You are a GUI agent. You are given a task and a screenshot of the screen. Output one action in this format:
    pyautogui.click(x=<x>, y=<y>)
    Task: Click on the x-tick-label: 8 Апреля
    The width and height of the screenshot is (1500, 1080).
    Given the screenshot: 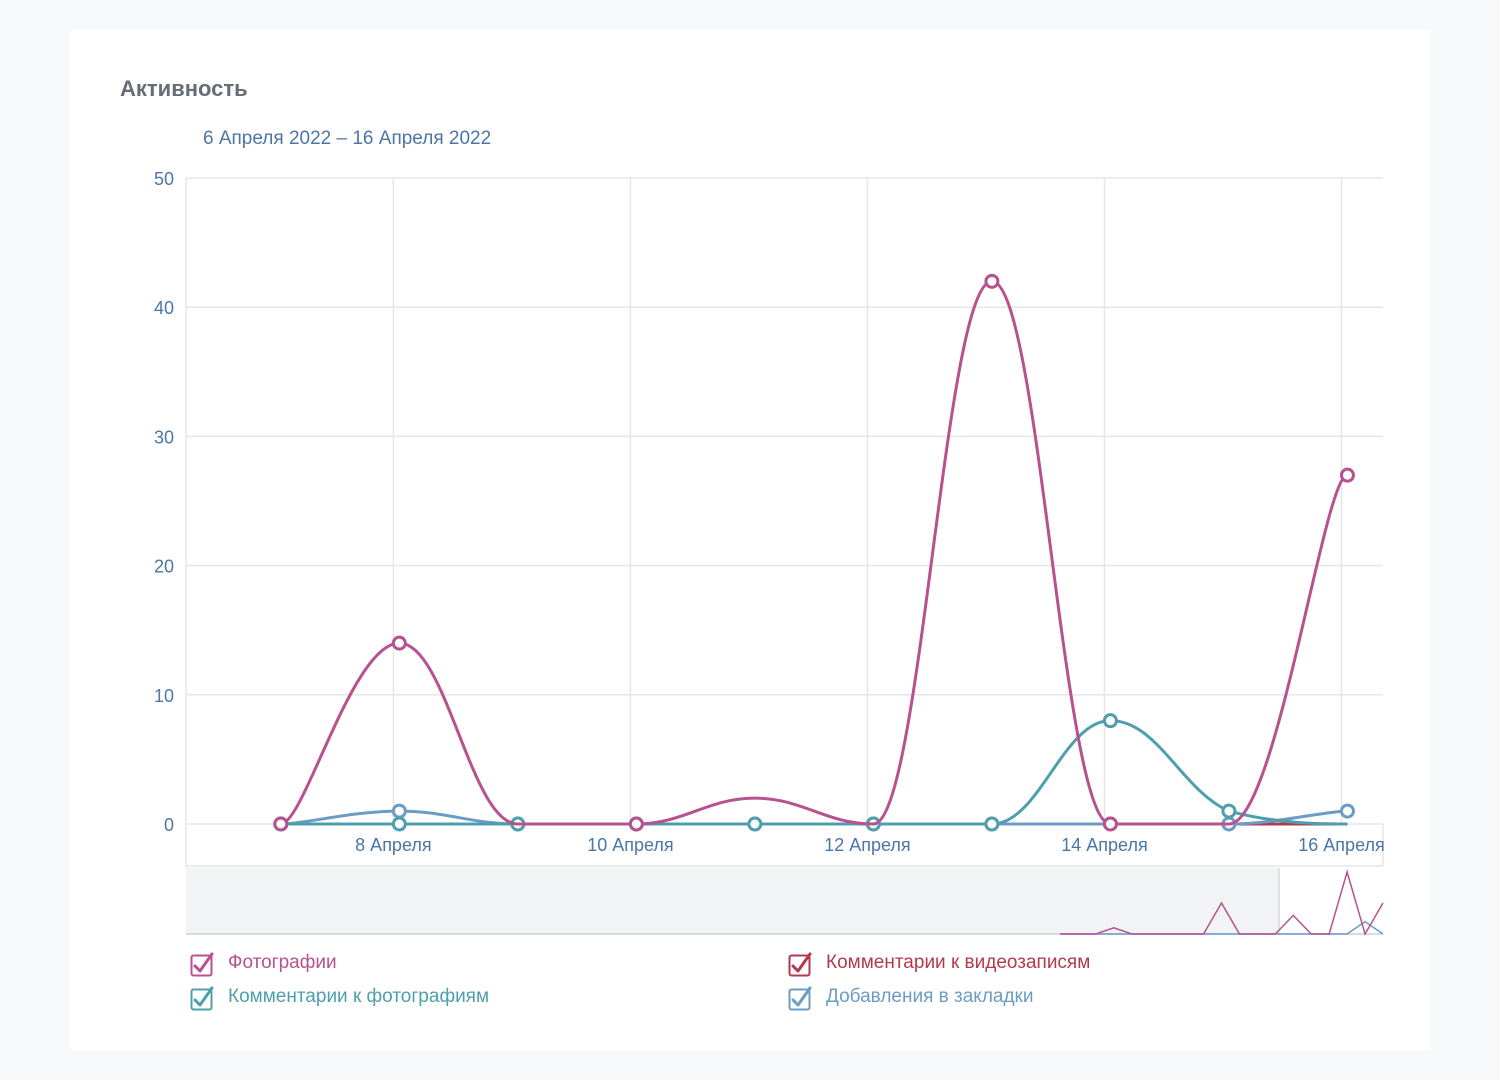 What is the action you would take?
    pyautogui.click(x=393, y=845)
    